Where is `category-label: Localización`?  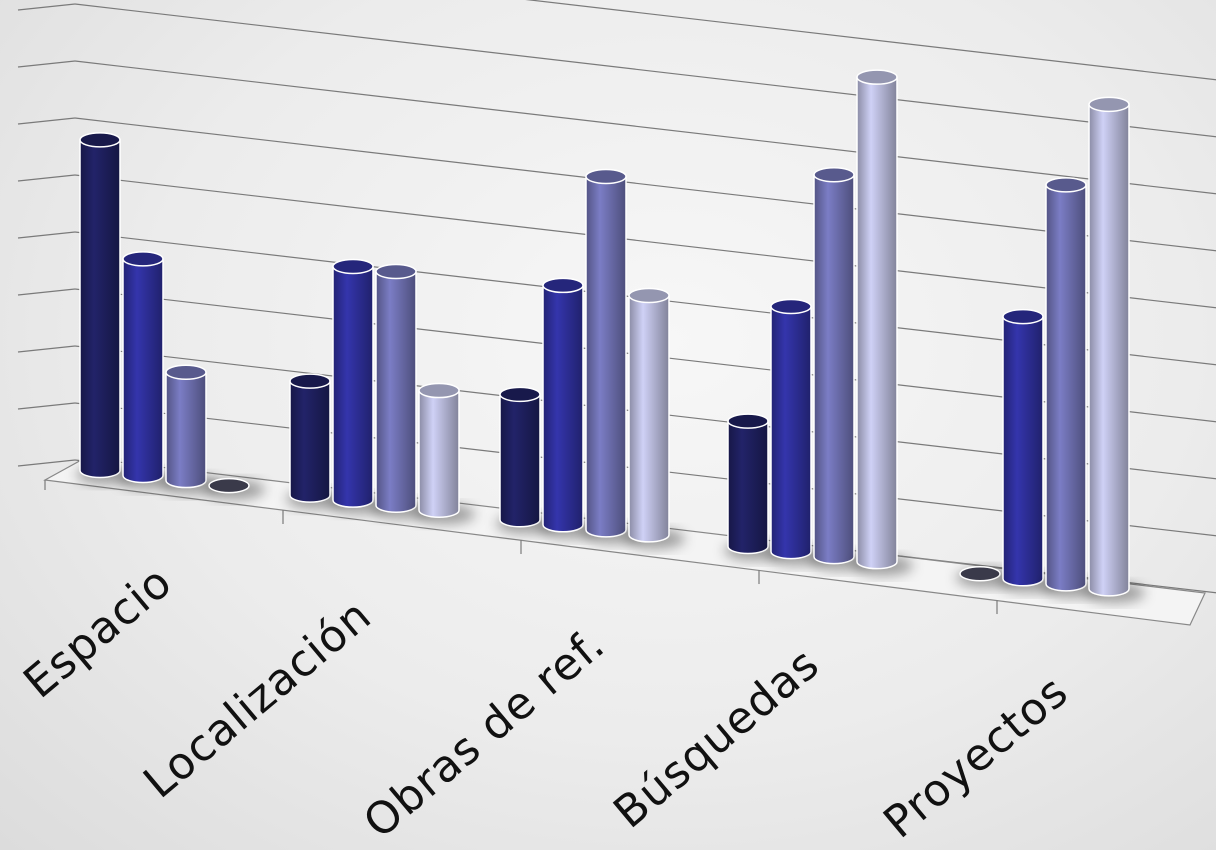
category-label: Localización is located at coordinates (257, 699).